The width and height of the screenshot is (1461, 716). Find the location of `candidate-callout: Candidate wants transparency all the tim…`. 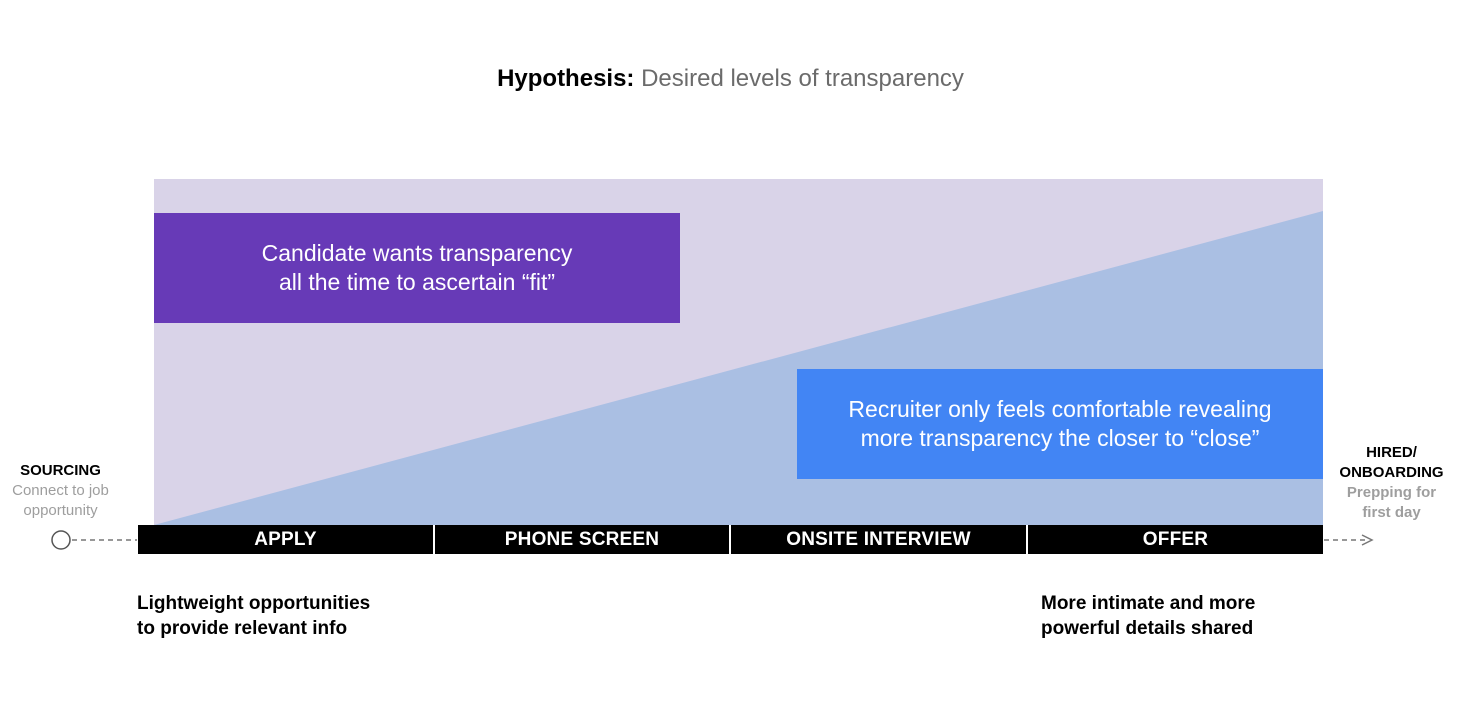

candidate-callout: Candidate wants transparency all the tim… is located at coordinates (417, 268).